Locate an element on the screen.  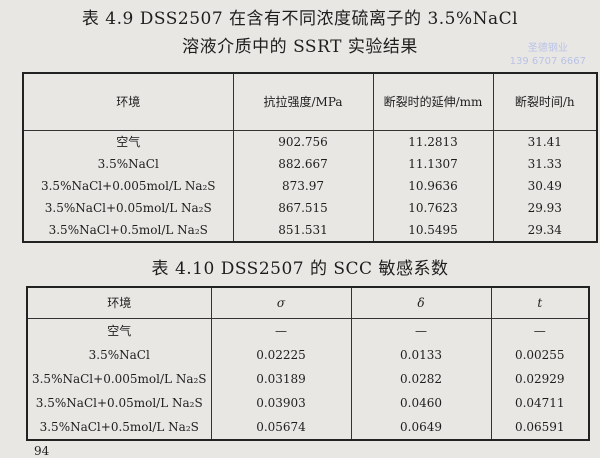
column-header: δ is located at coordinates (421, 303).